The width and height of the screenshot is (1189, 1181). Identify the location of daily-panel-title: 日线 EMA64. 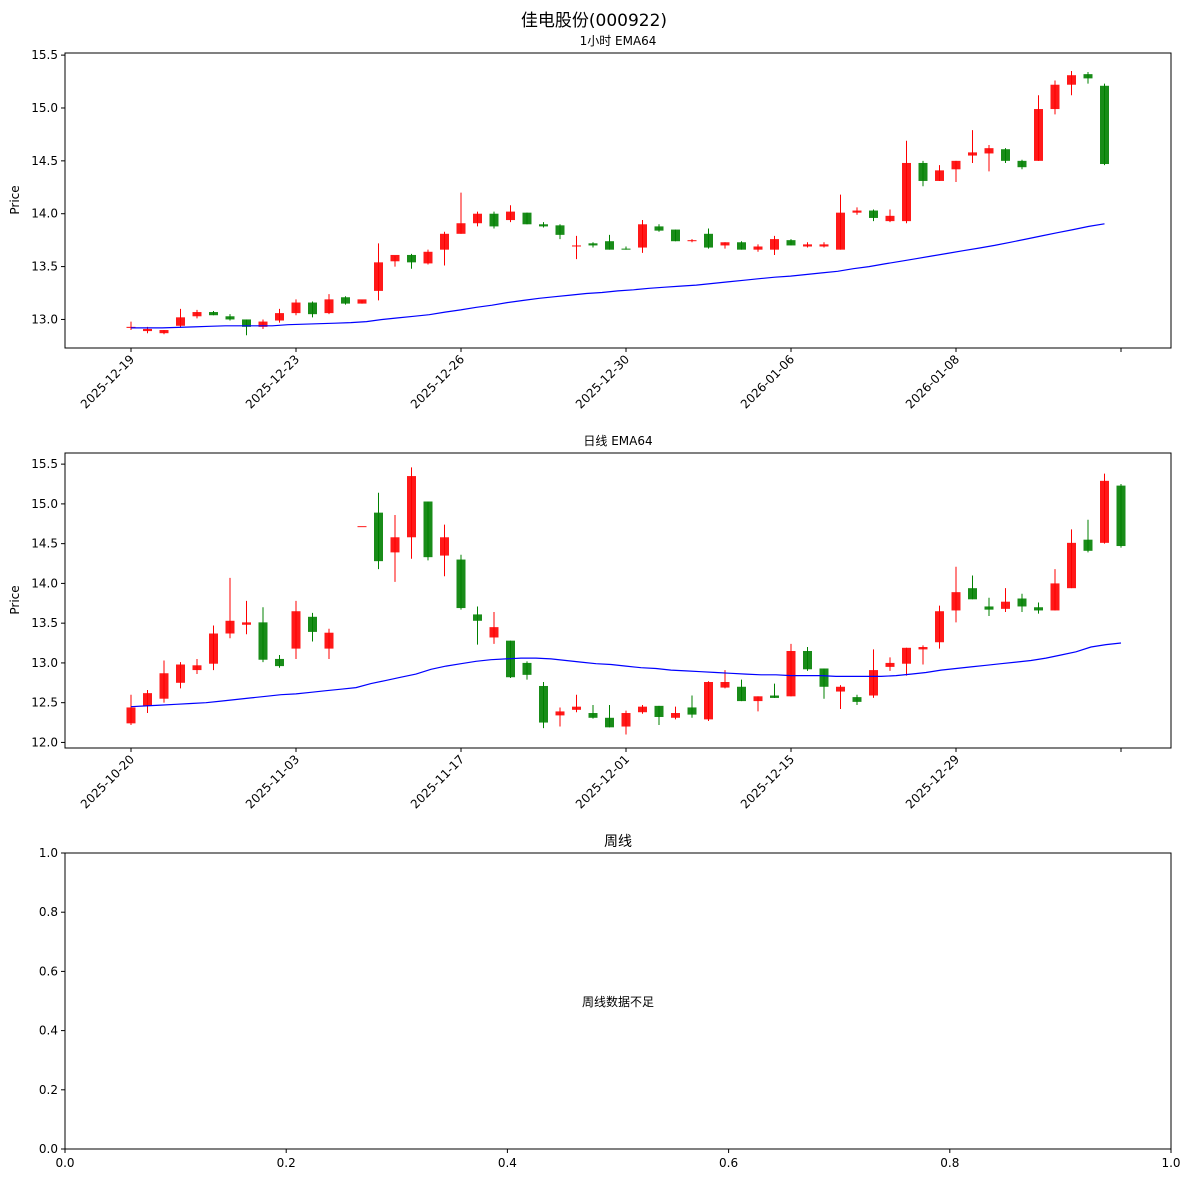
(617, 441).